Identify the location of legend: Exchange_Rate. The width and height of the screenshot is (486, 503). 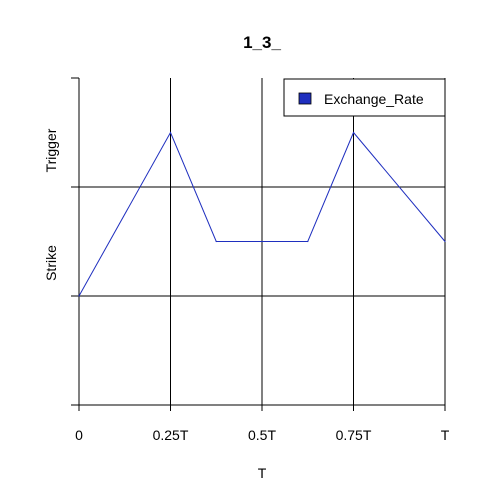
(364, 97).